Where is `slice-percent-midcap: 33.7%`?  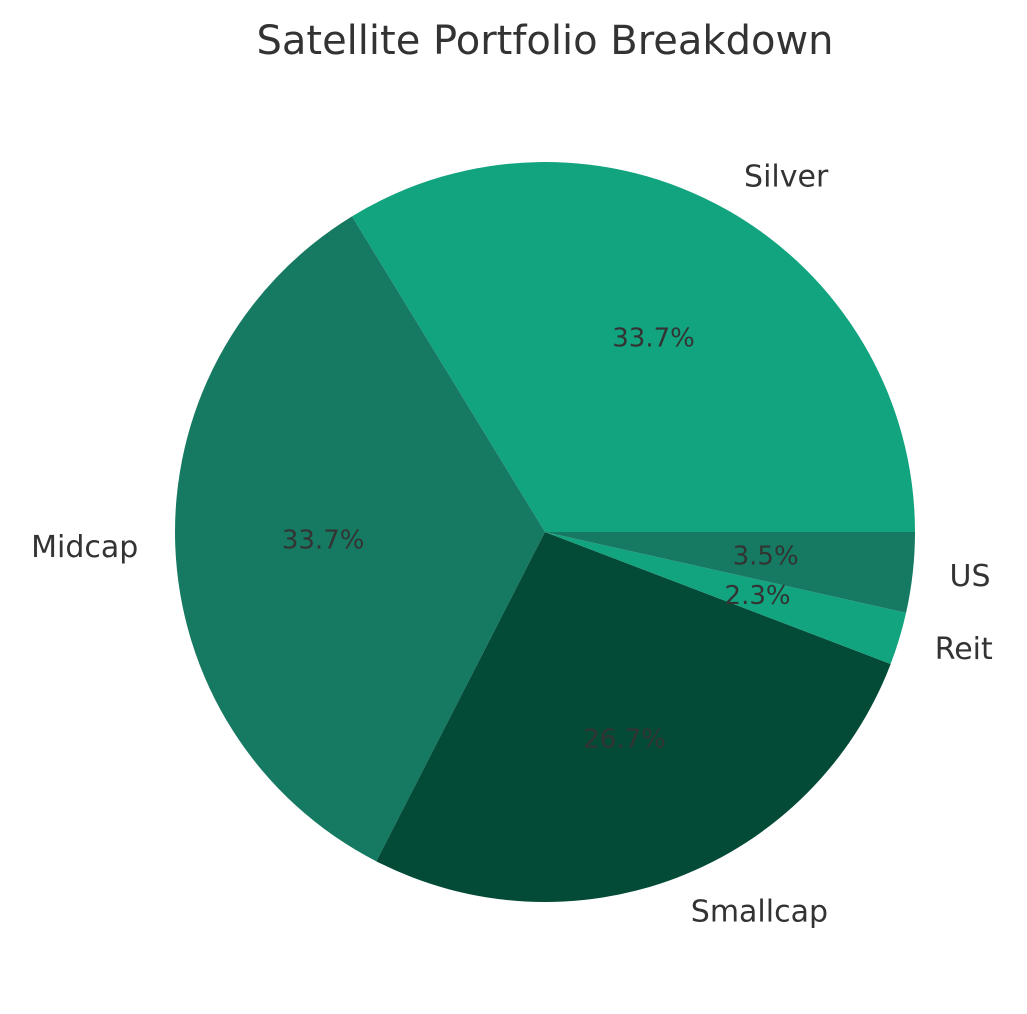 slice-percent-midcap: 33.7% is located at coordinates (323, 540).